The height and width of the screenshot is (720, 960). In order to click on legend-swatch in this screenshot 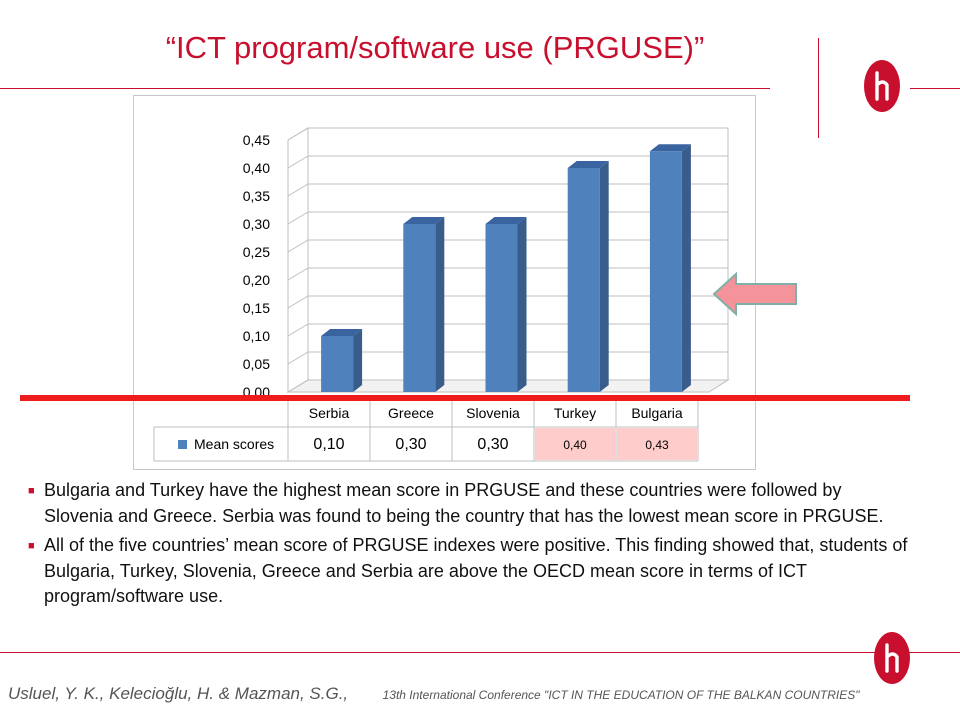, I will do `click(182, 444)`.